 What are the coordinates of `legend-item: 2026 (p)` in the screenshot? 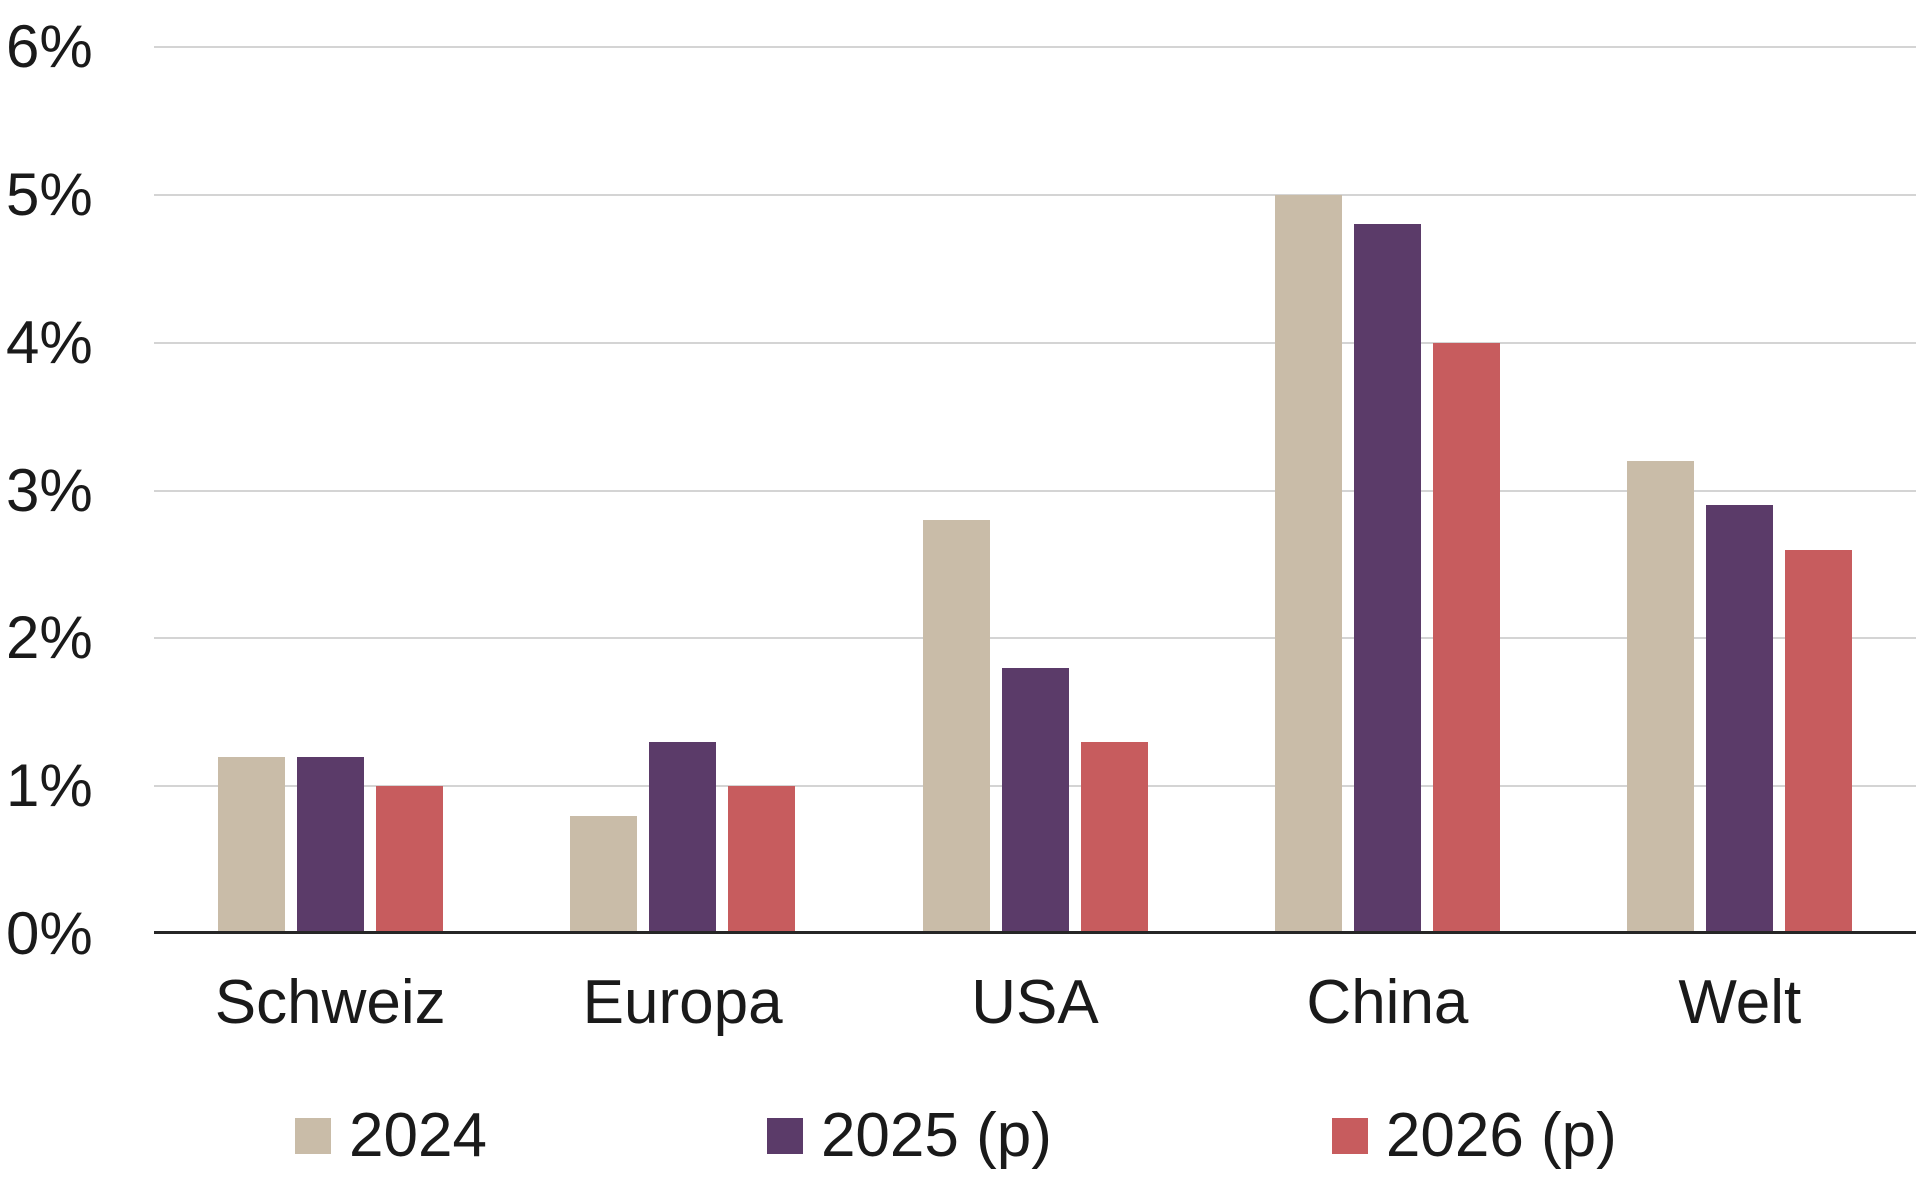 It's located at (1474, 1135).